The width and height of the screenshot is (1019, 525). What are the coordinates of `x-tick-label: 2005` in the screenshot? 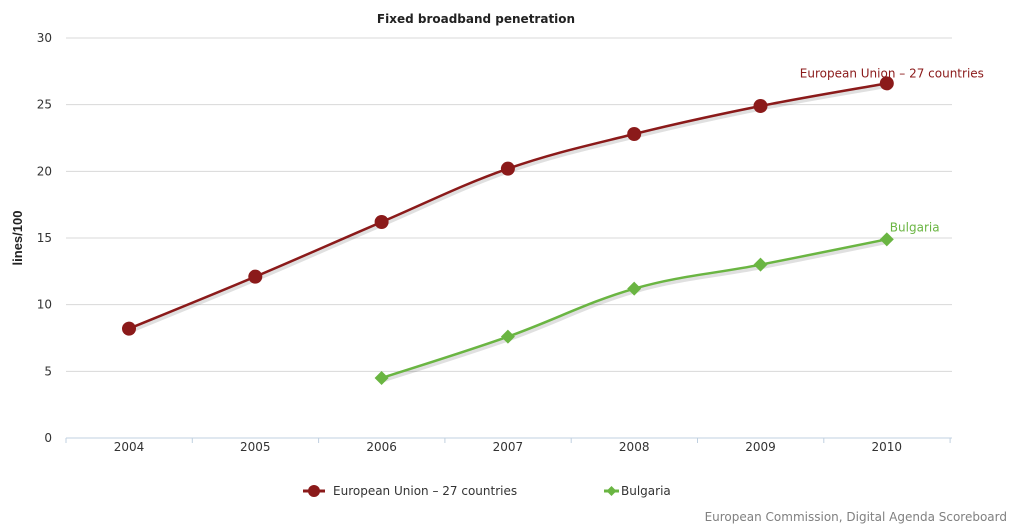 It's located at (255, 447).